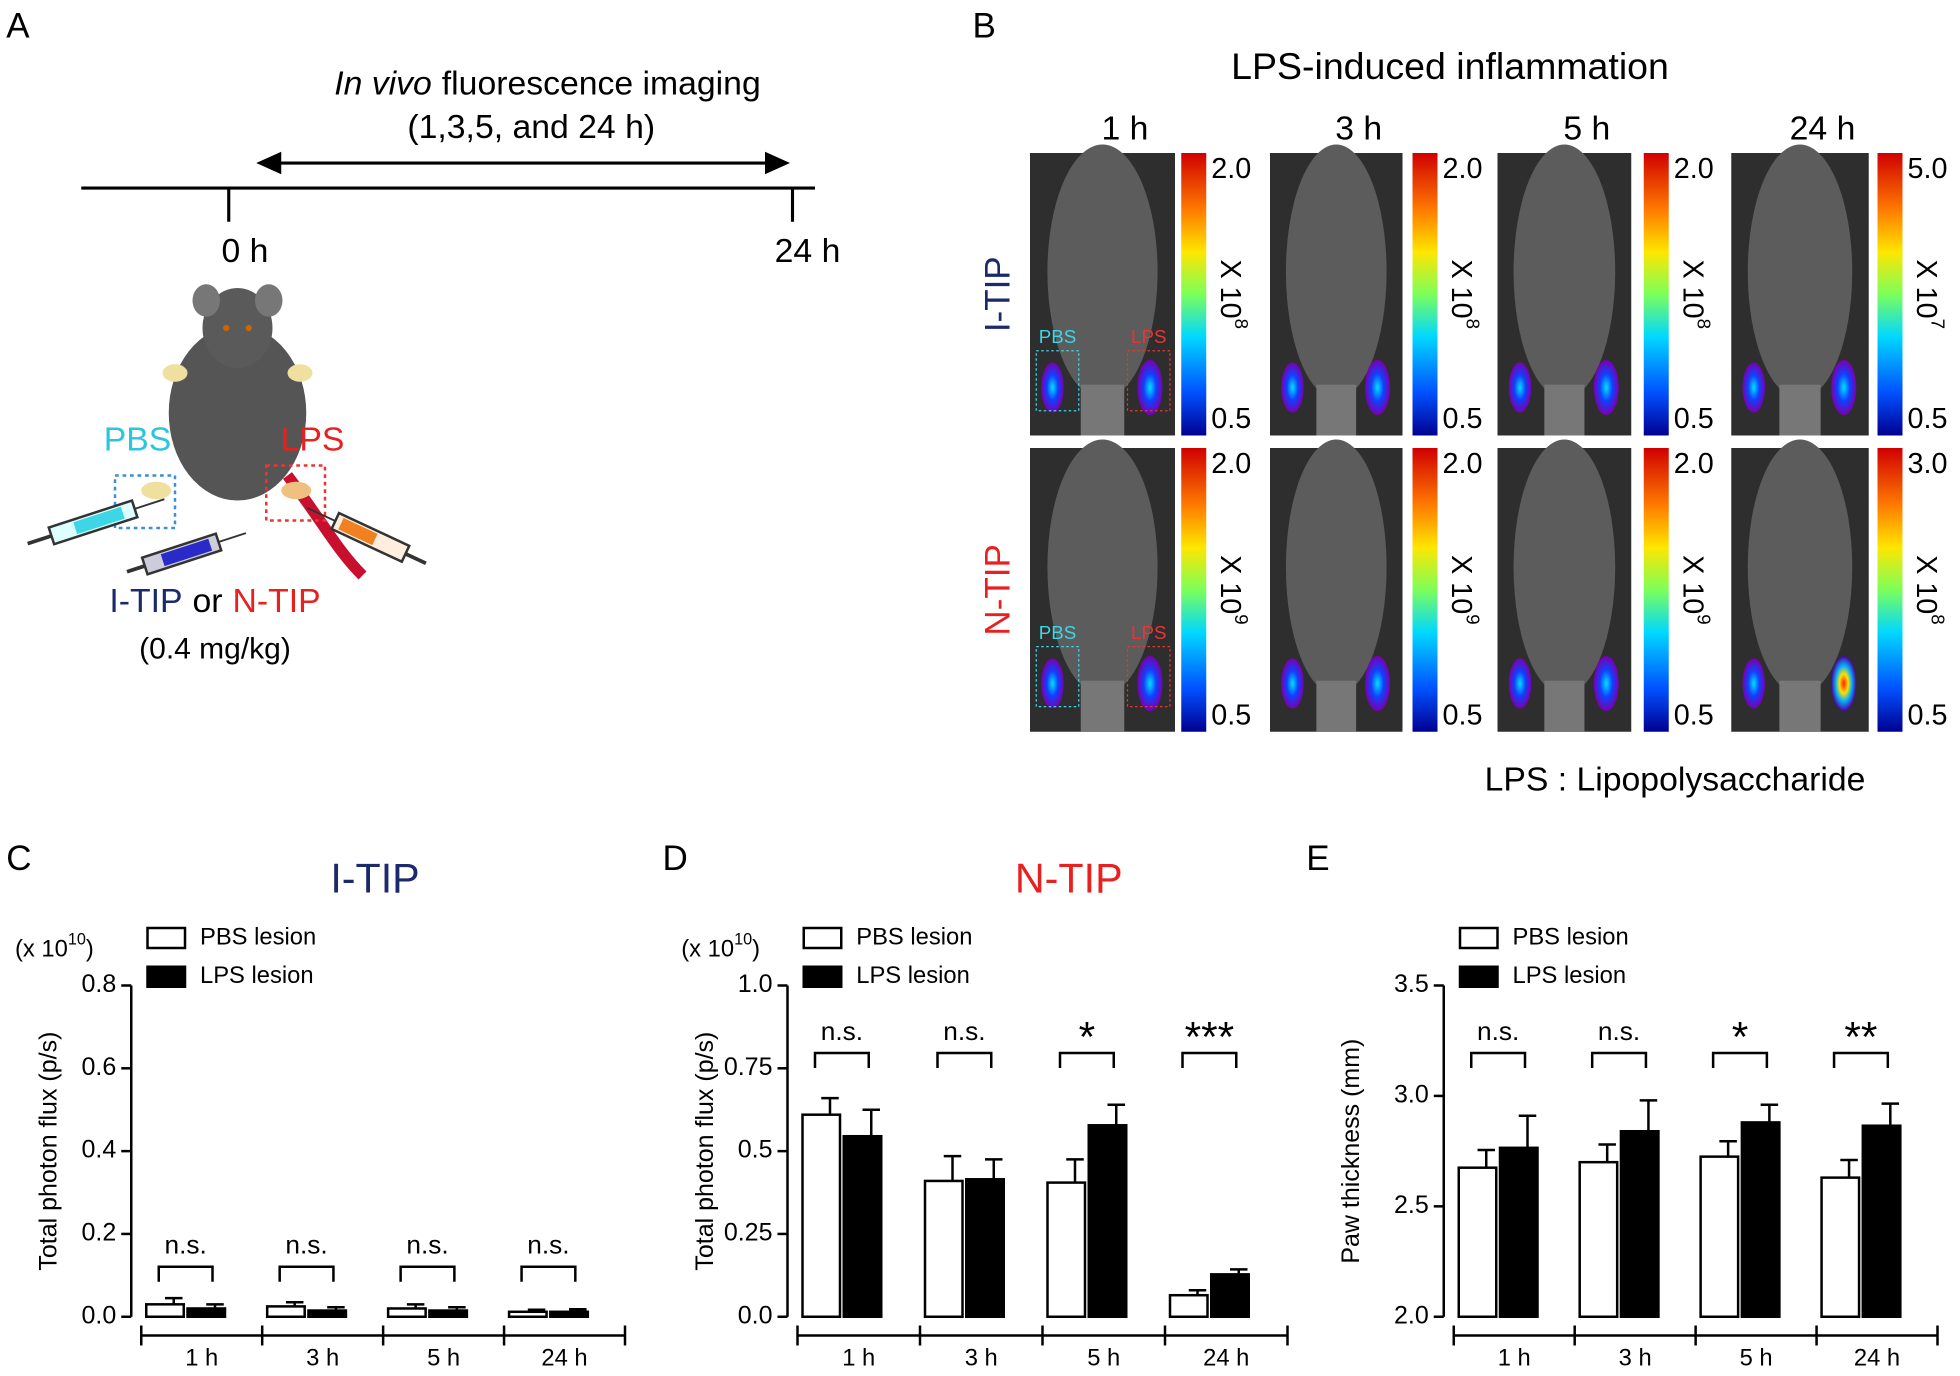  What do you see at coordinates (214, 601) in the screenshot?
I see `agent-label: I-TIP or N-TIP` at bounding box center [214, 601].